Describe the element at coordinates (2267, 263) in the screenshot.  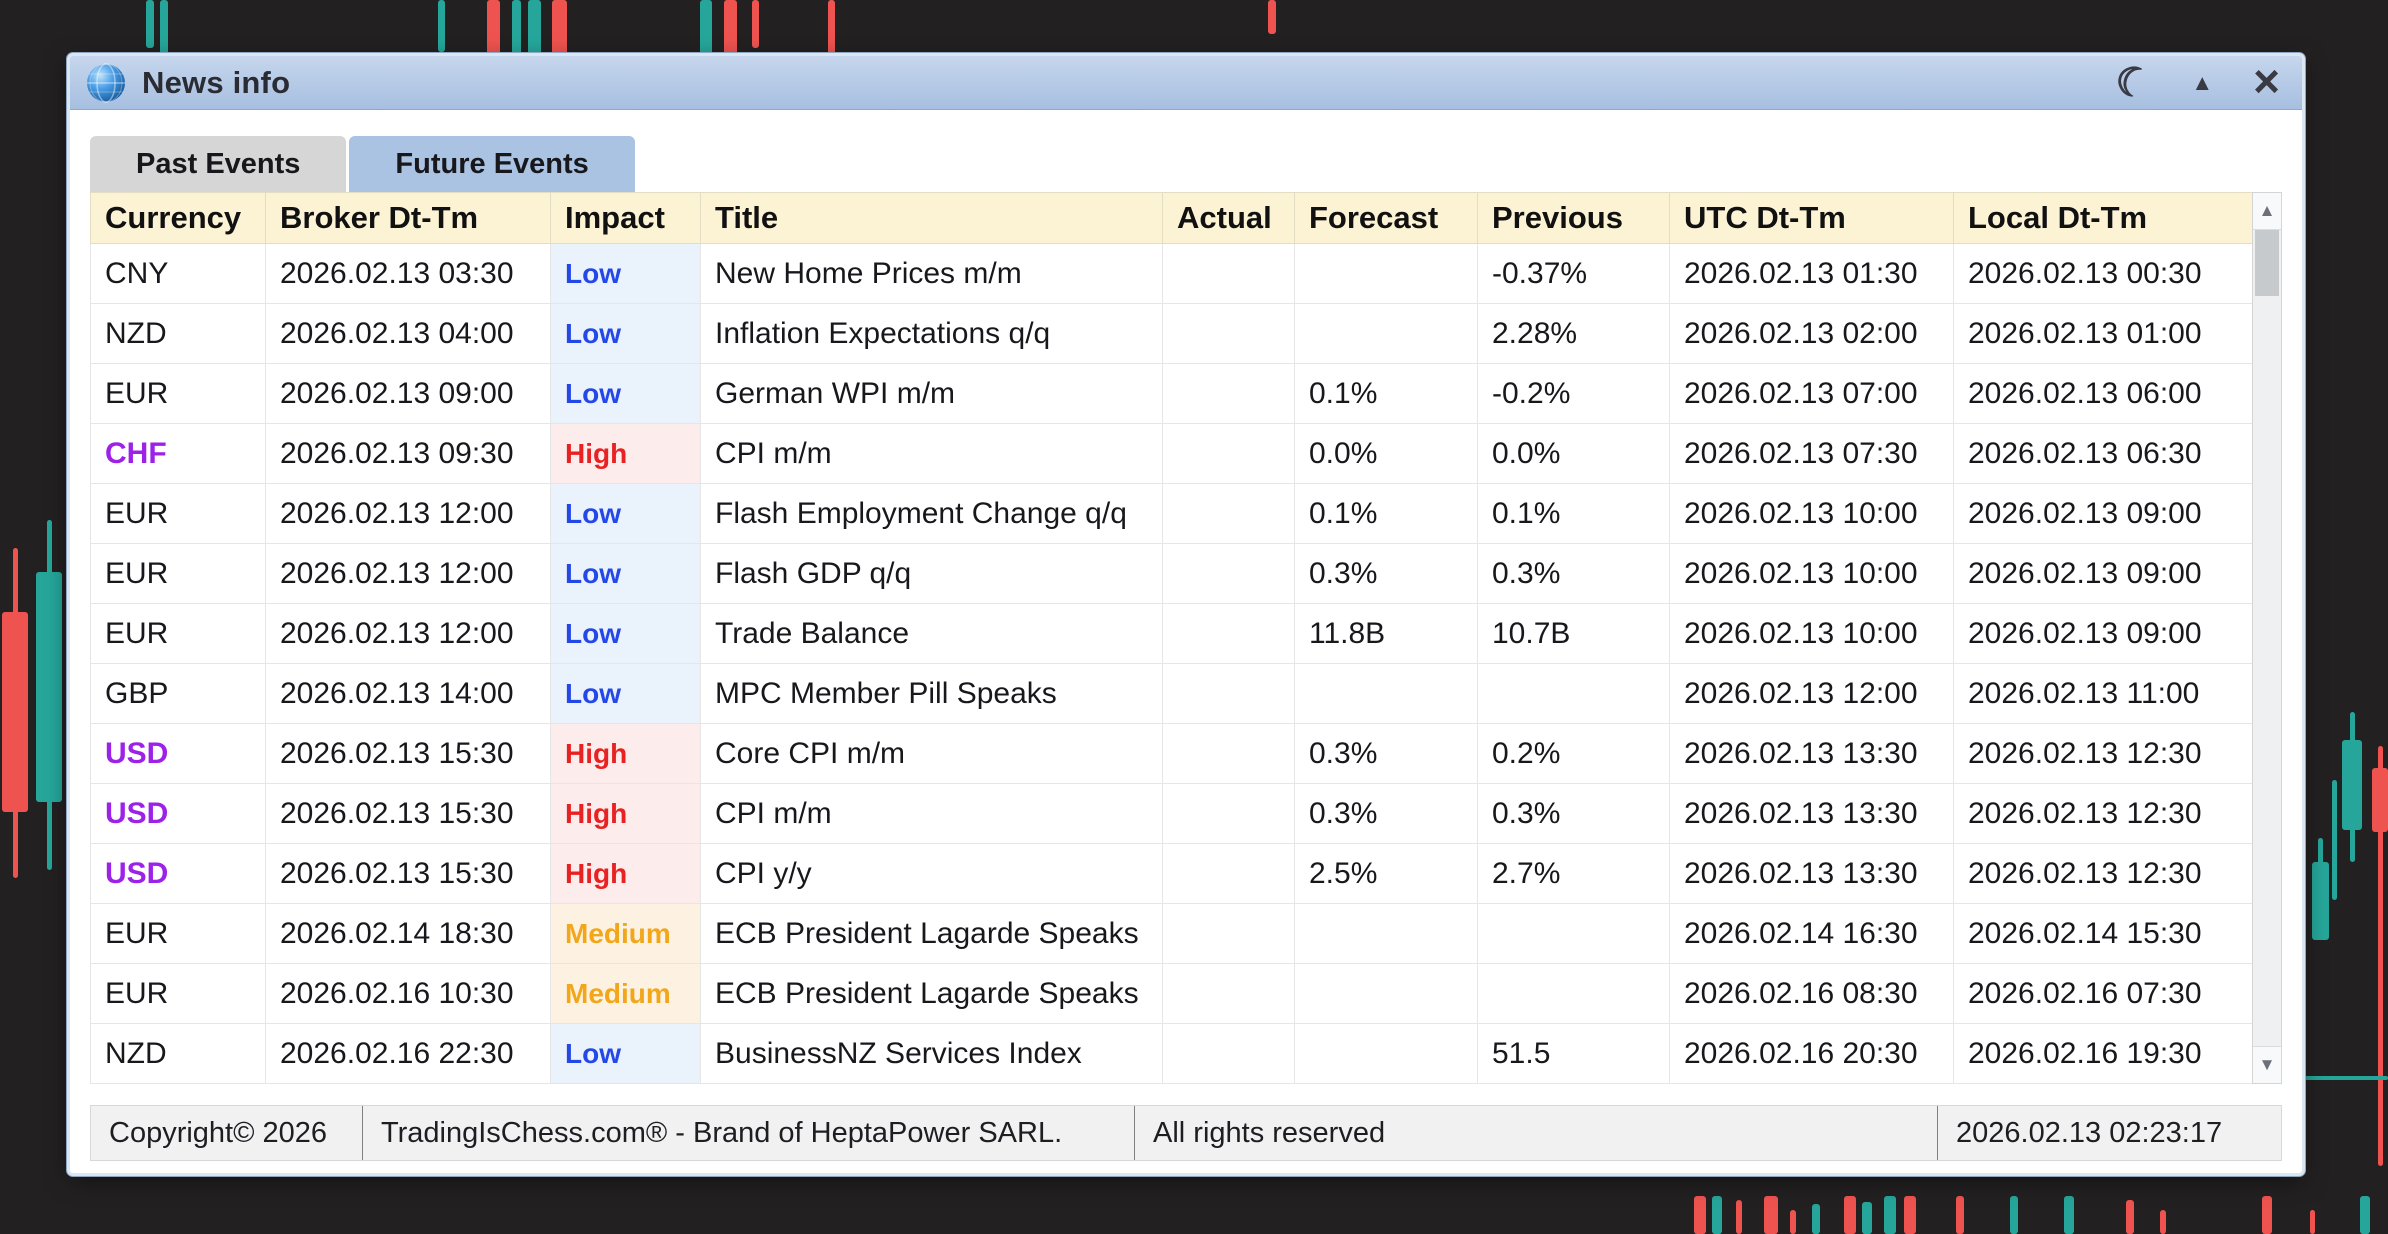
I see `scrollbar-thumb` at that location.